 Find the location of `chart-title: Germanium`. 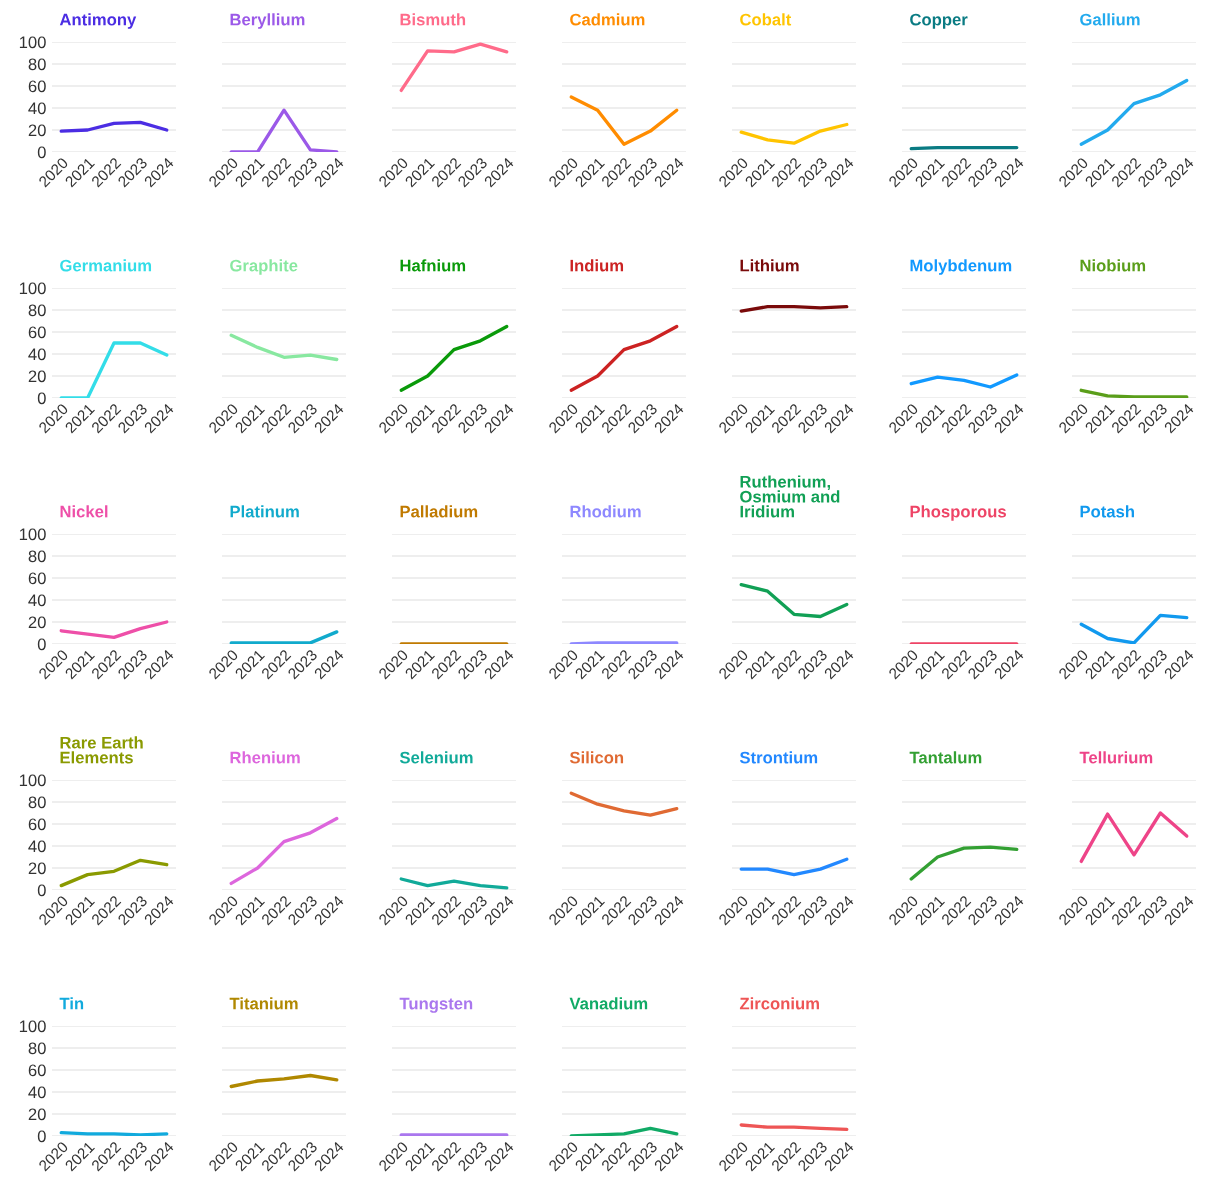

chart-title: Germanium is located at coordinates (106, 265).